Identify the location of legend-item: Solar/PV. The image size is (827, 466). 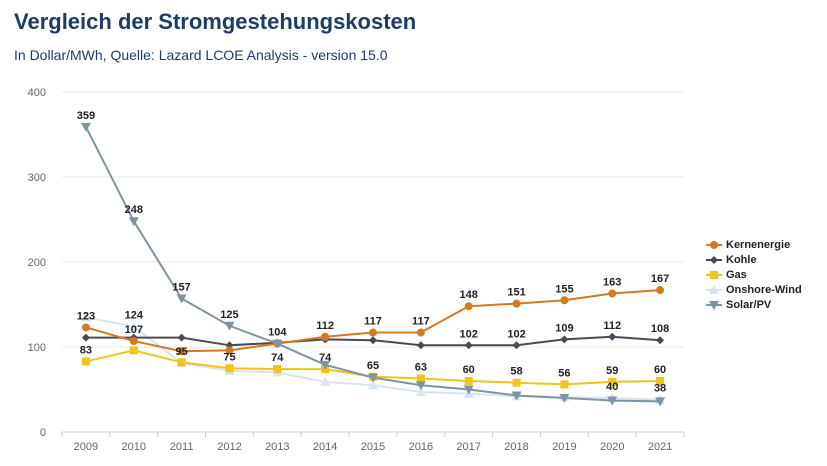
(754, 304).